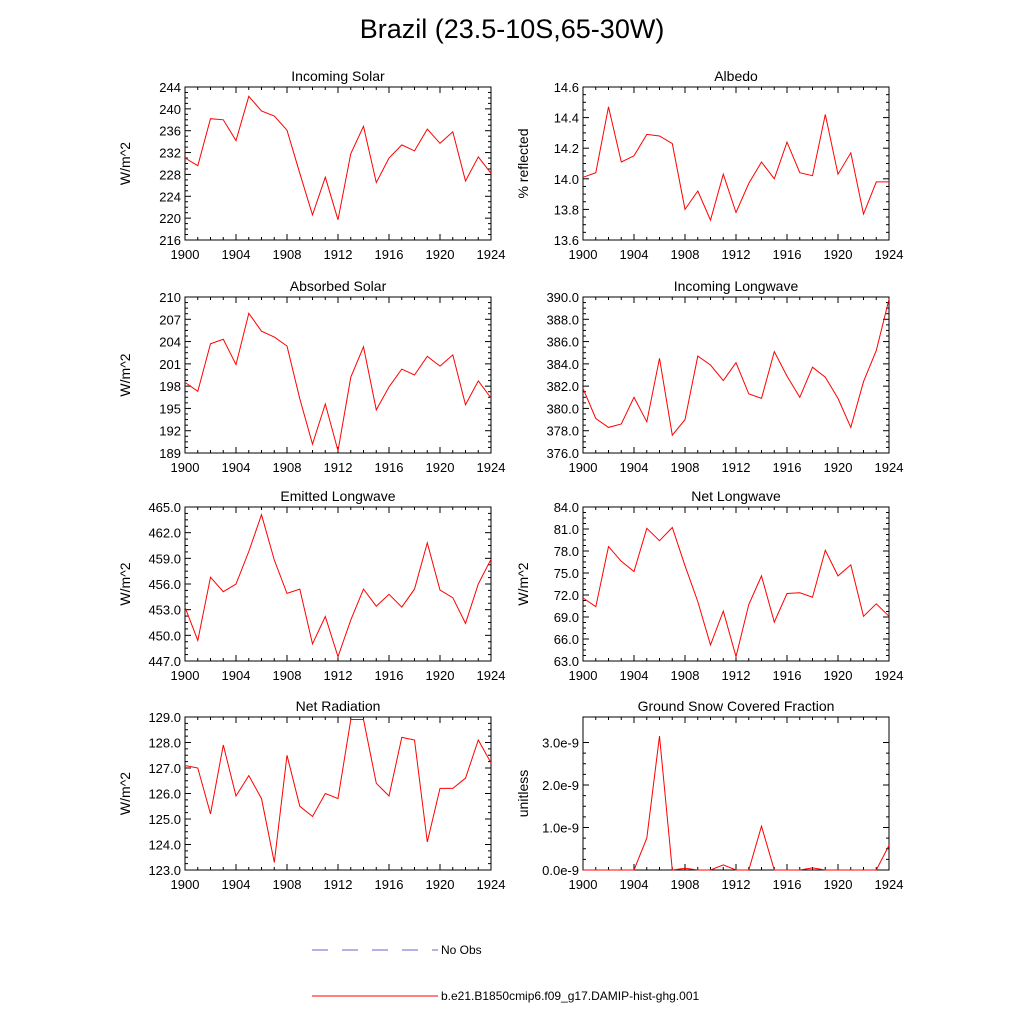 The width and height of the screenshot is (1024, 1024). Describe the element at coordinates (560, 870) in the screenshot. I see `y-tick-label: 0.0e-9` at that location.